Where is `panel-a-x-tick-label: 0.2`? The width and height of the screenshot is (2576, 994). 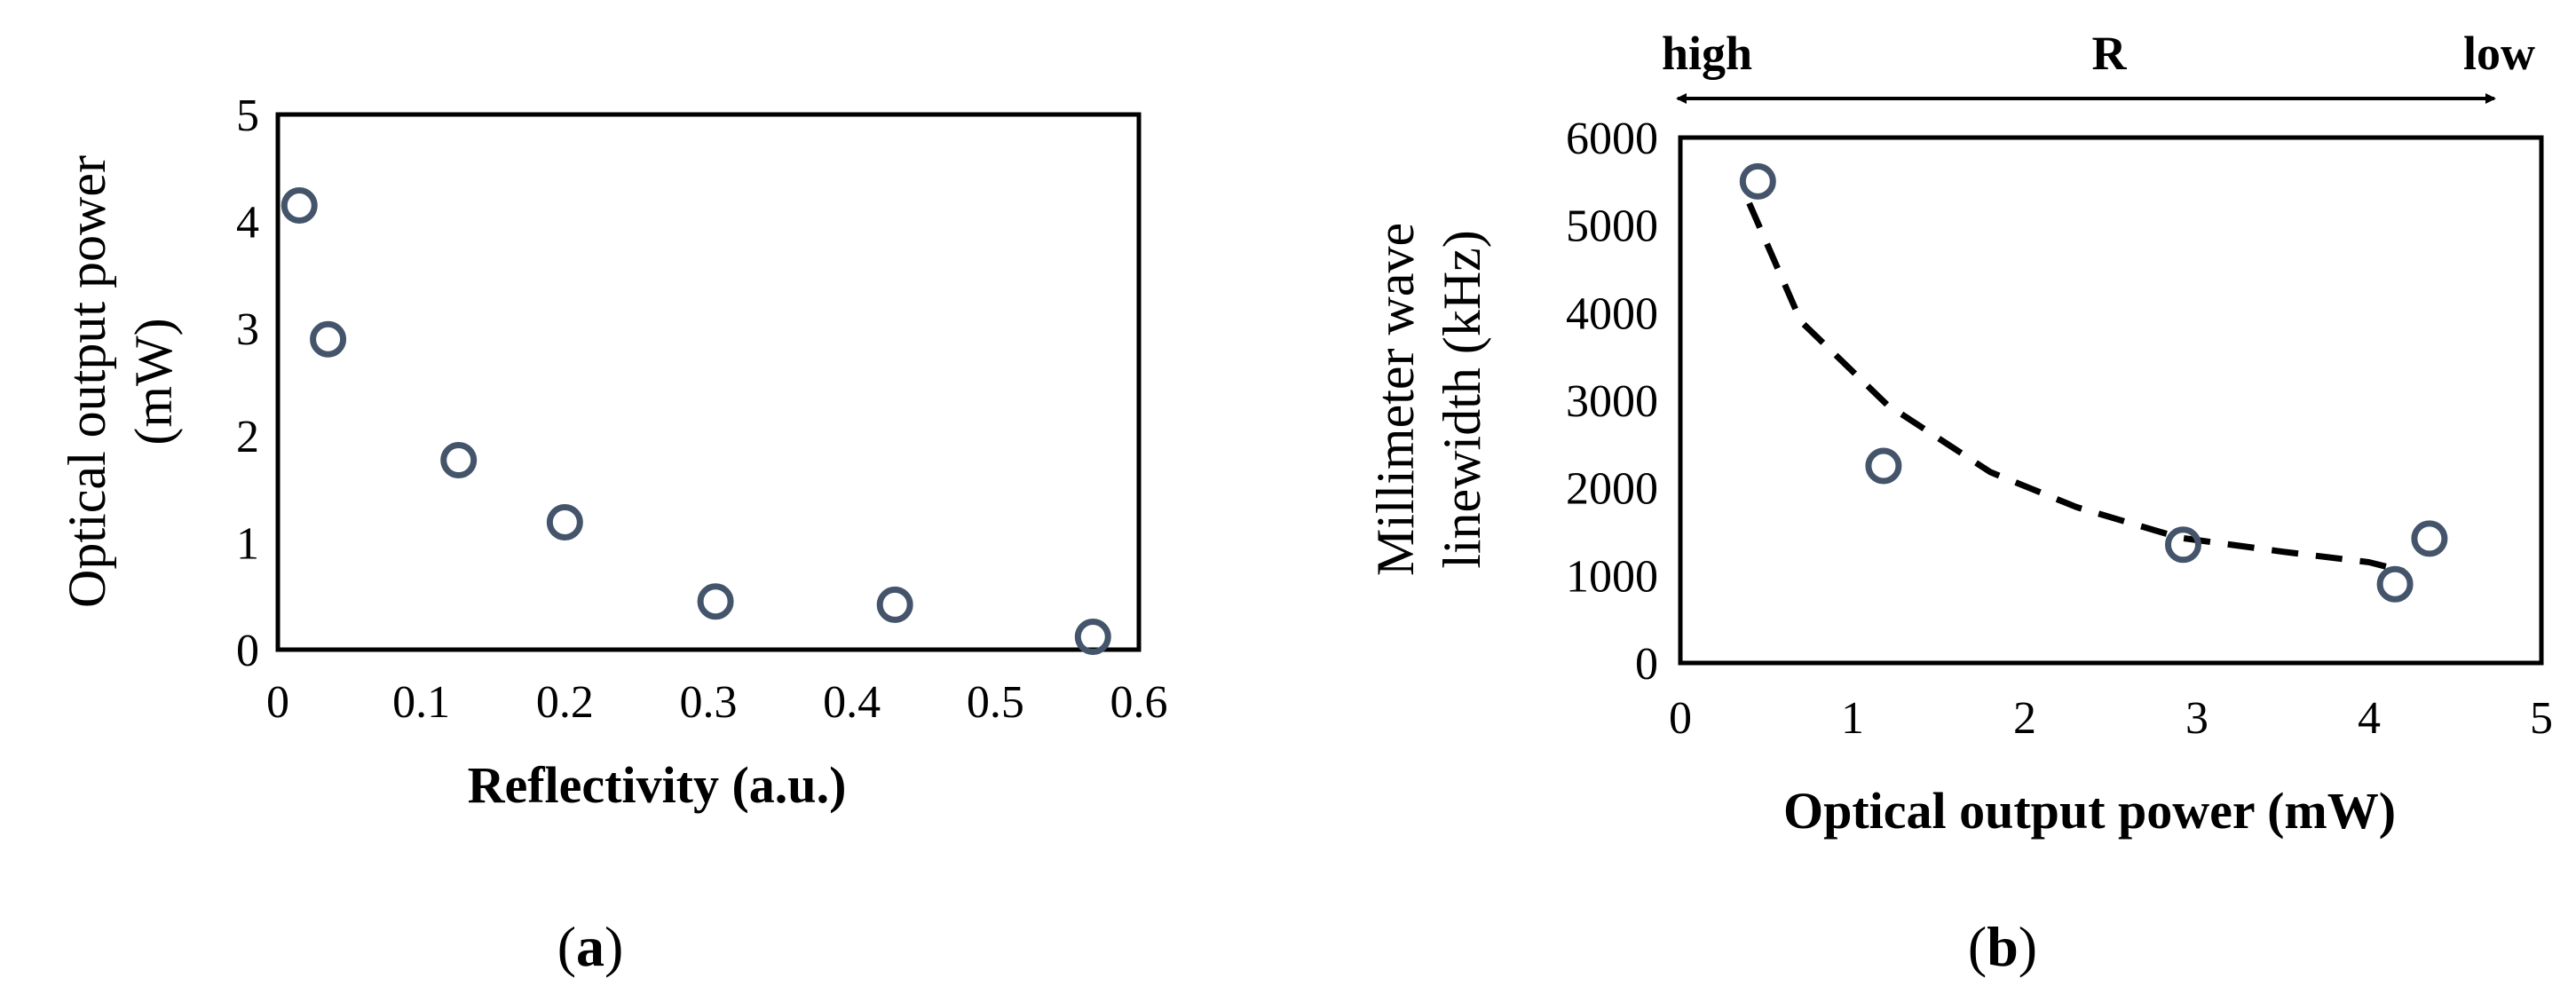
panel-a-x-tick-label: 0.2 is located at coordinates (565, 702).